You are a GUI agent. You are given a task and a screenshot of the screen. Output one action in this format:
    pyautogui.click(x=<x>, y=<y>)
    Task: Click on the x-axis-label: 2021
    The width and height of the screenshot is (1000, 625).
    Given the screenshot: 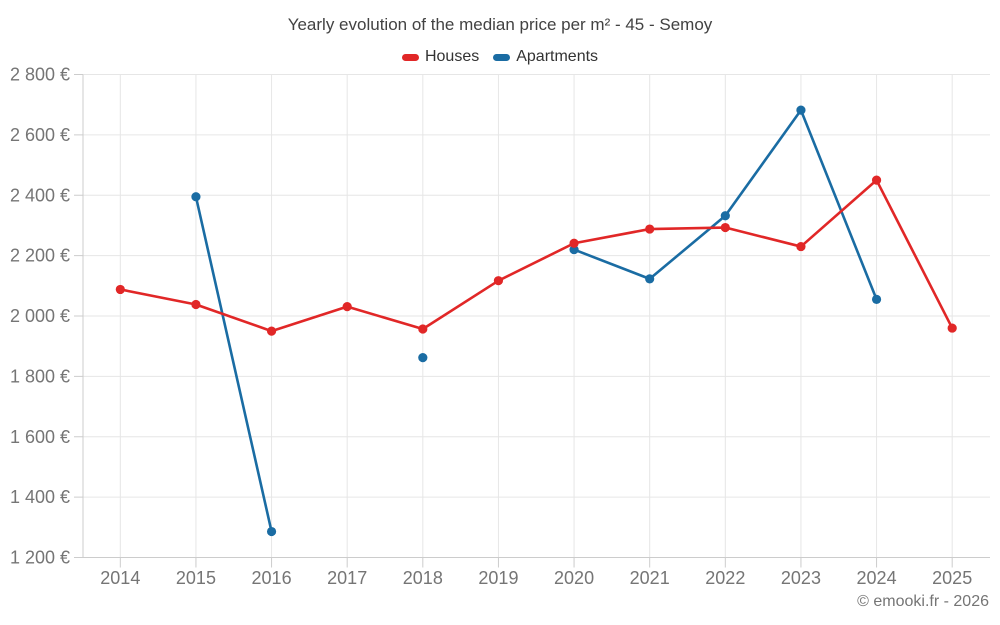 What is the action you would take?
    pyautogui.click(x=650, y=578)
    